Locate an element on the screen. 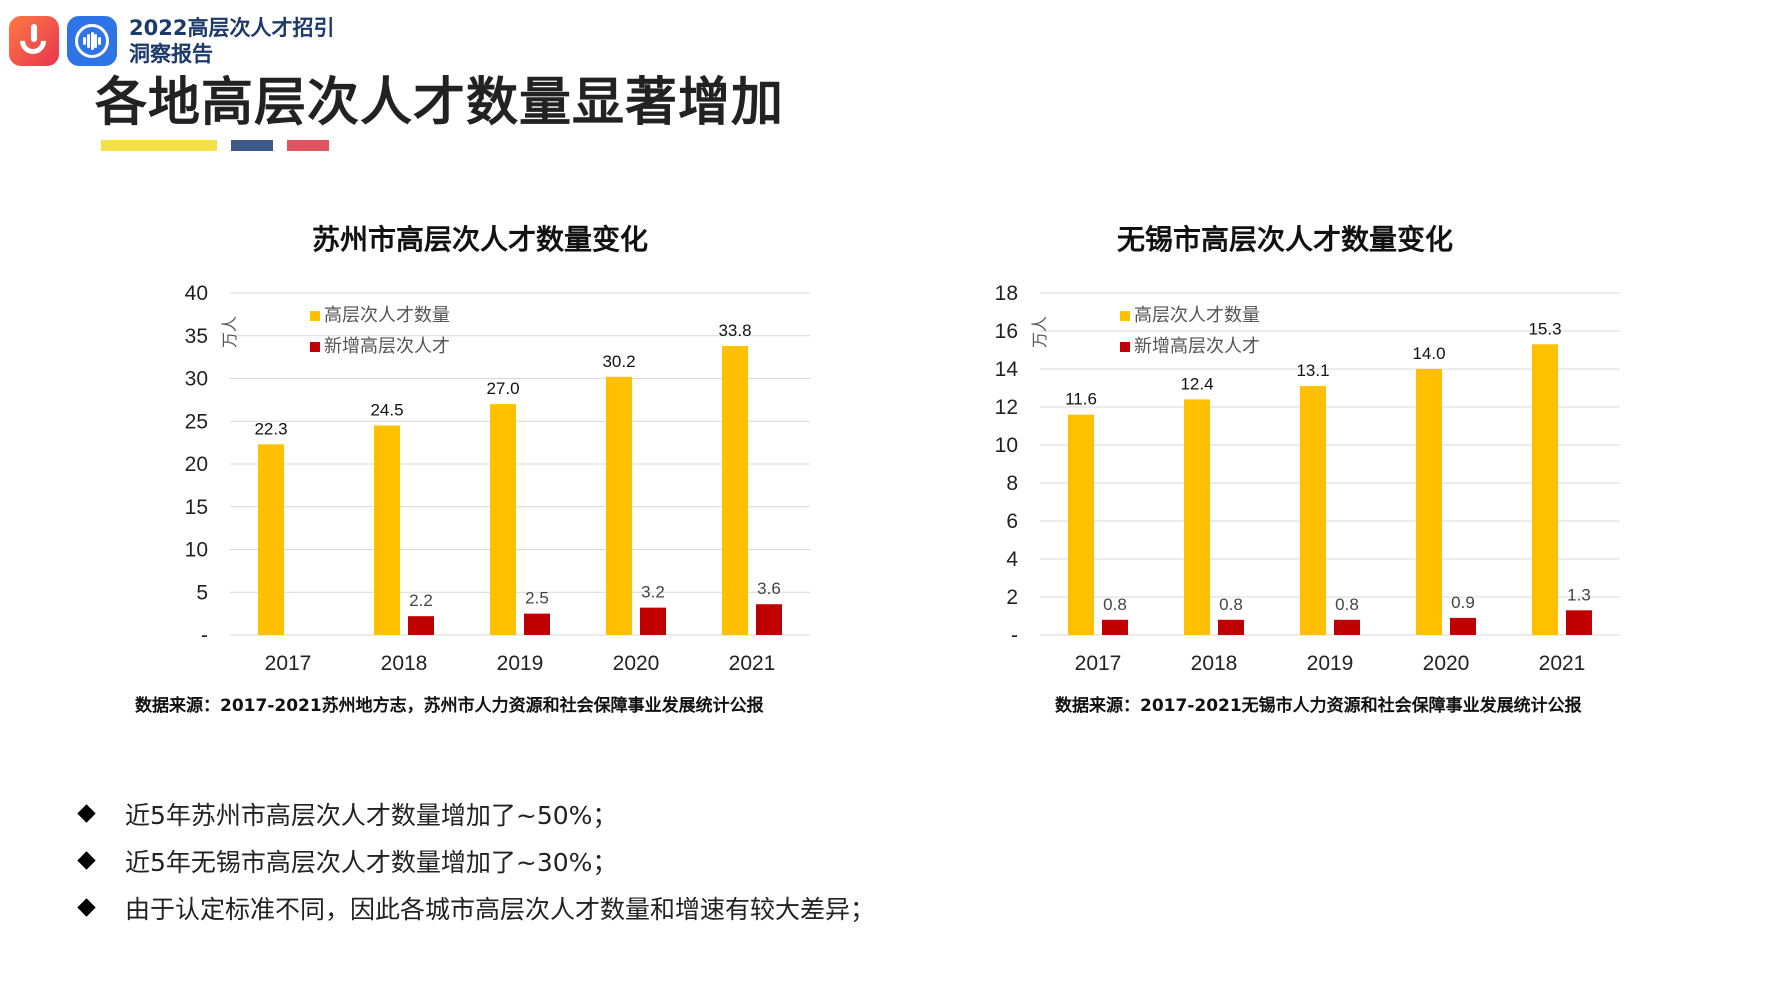  y-tick-label: 2 is located at coordinates (1012, 597).